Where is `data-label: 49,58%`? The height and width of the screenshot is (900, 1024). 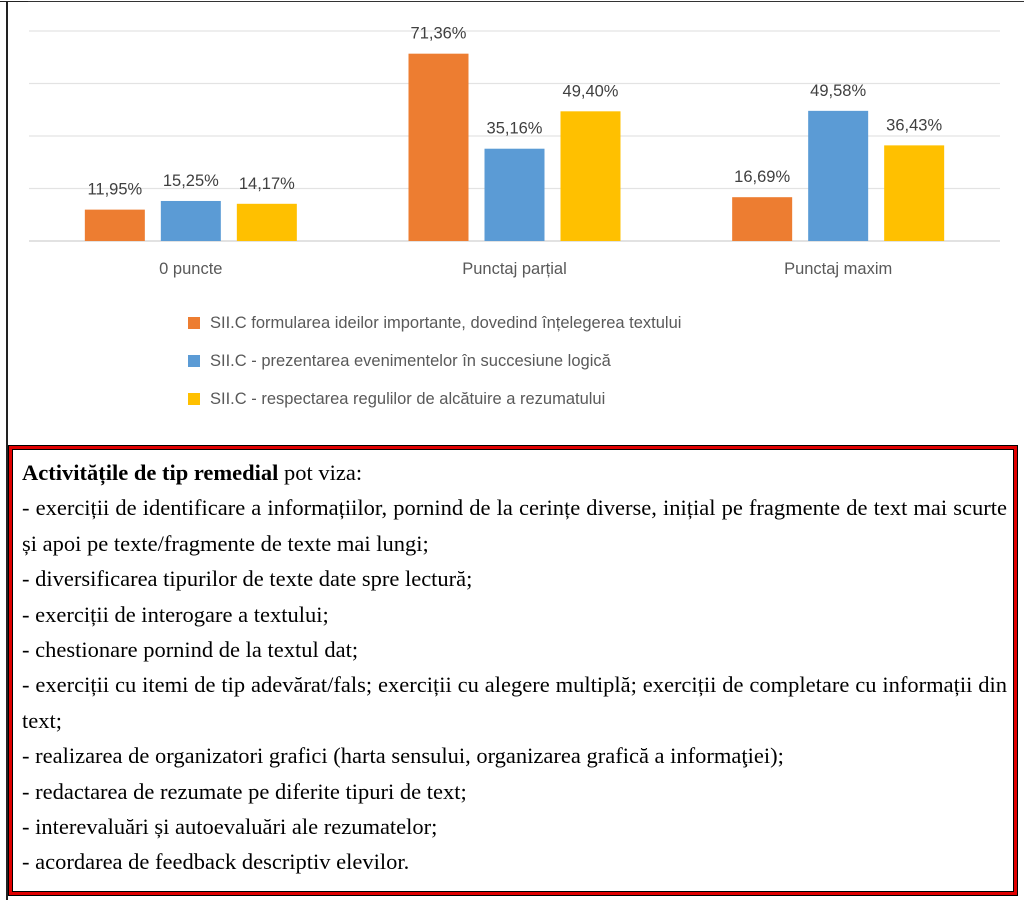 data-label: 49,58% is located at coordinates (838, 91).